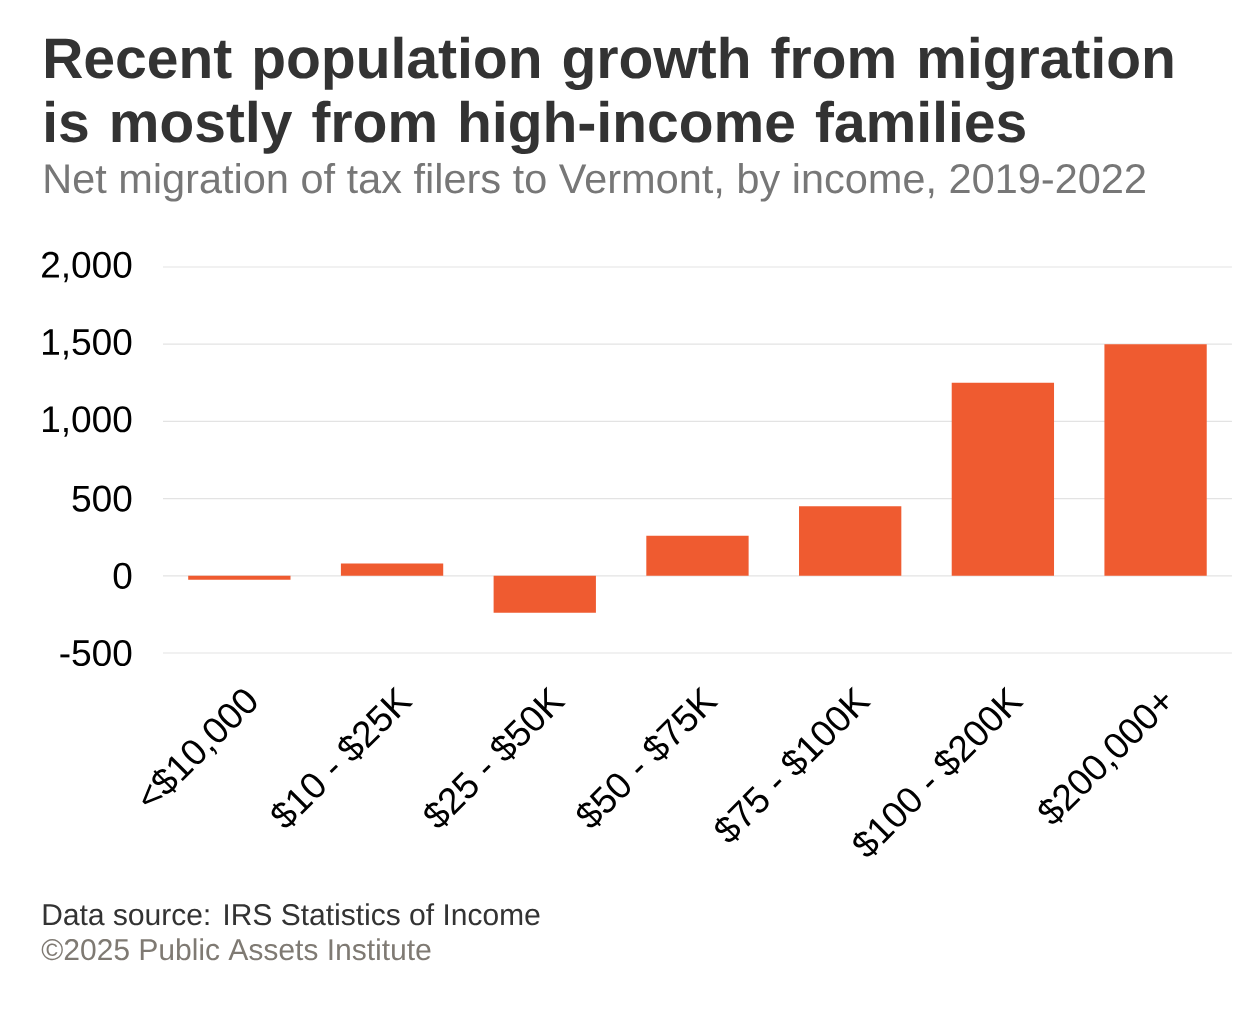 The width and height of the screenshot is (1260, 1010). I want to click on y-tick-label: 2,000, so click(87, 267).